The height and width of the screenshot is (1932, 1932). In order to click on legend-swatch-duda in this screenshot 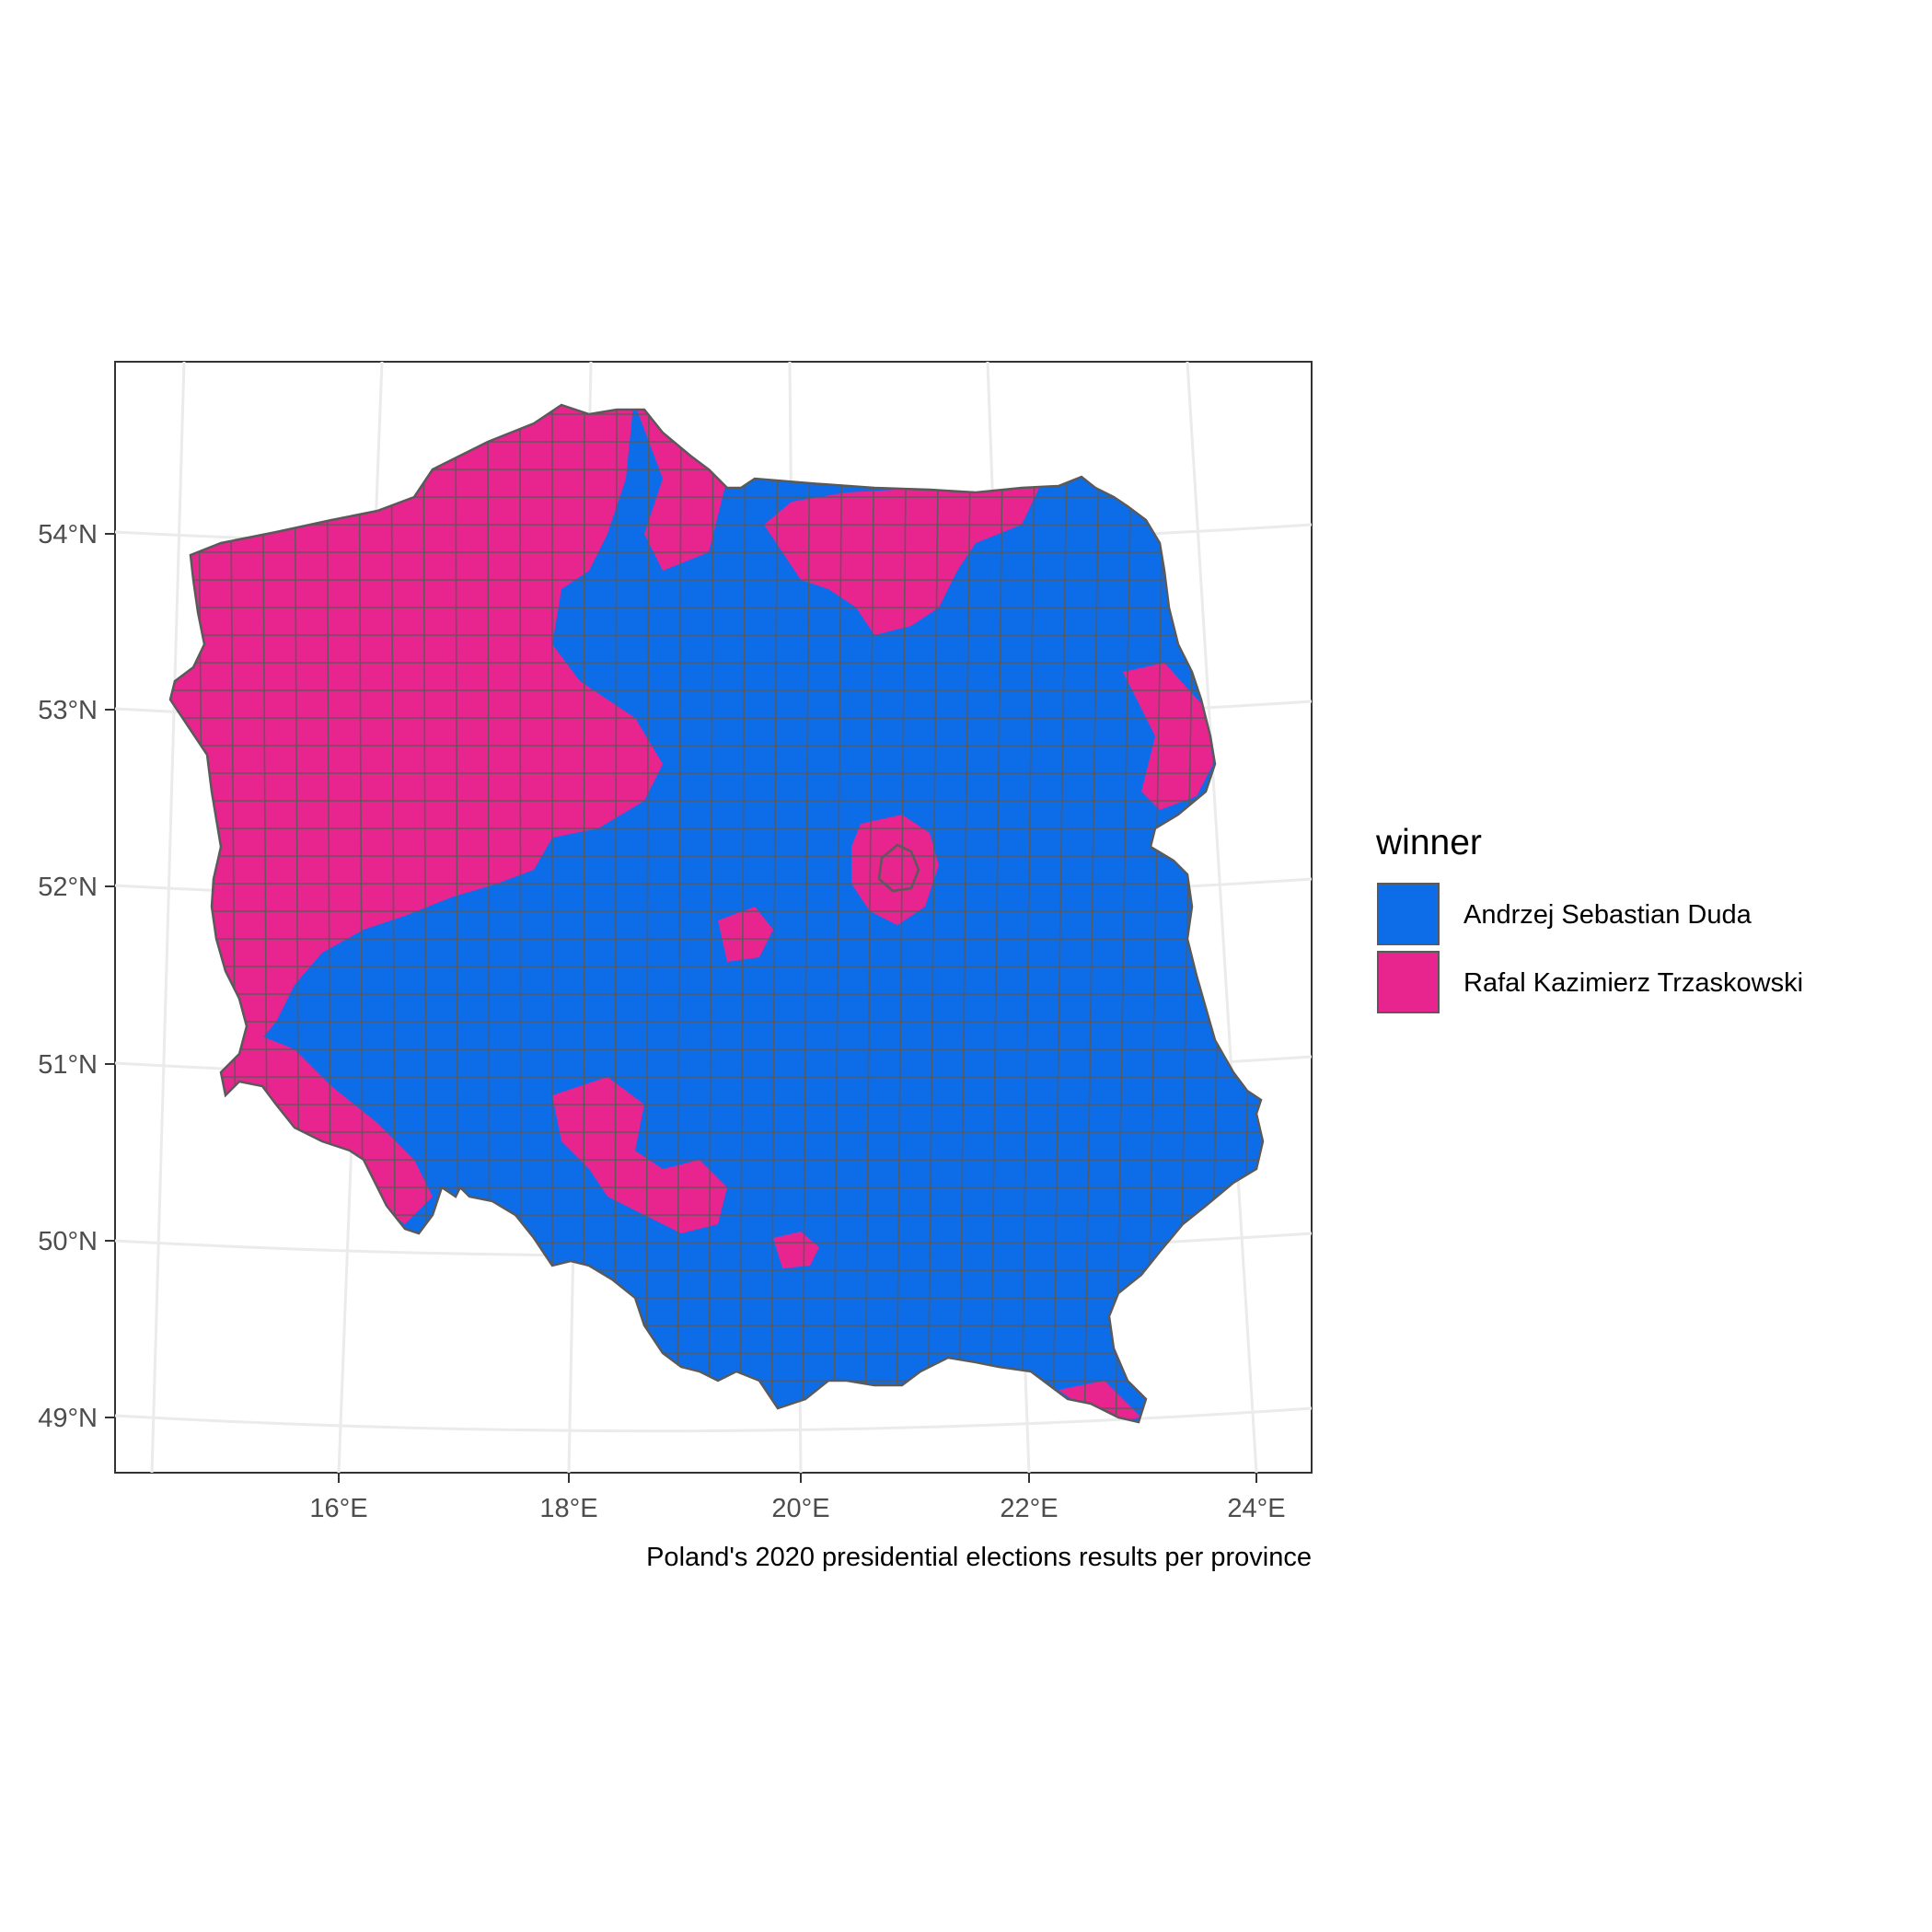, I will do `click(1409, 914)`.